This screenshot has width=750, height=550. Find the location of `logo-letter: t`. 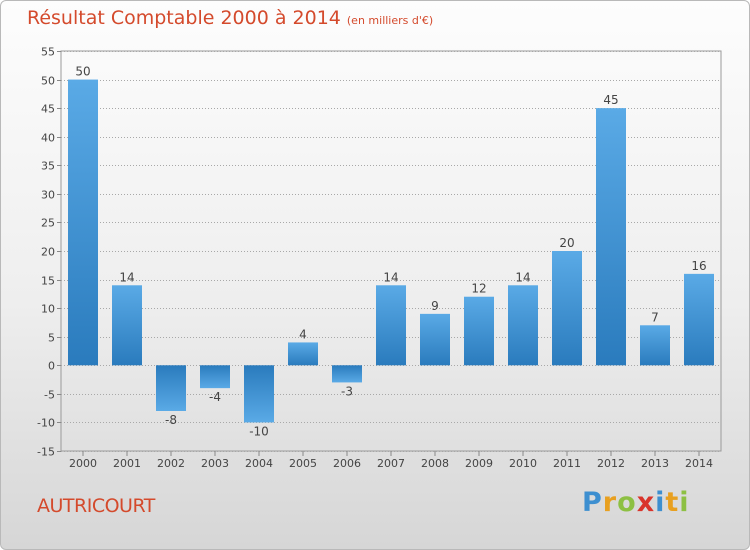

logo-letter: t is located at coordinates (672, 502).